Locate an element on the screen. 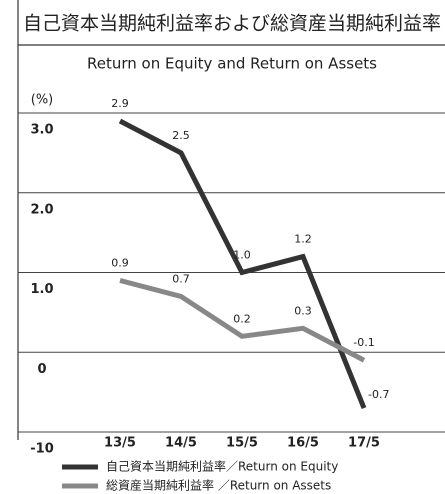  data-label: 0.3 is located at coordinates (303, 310).